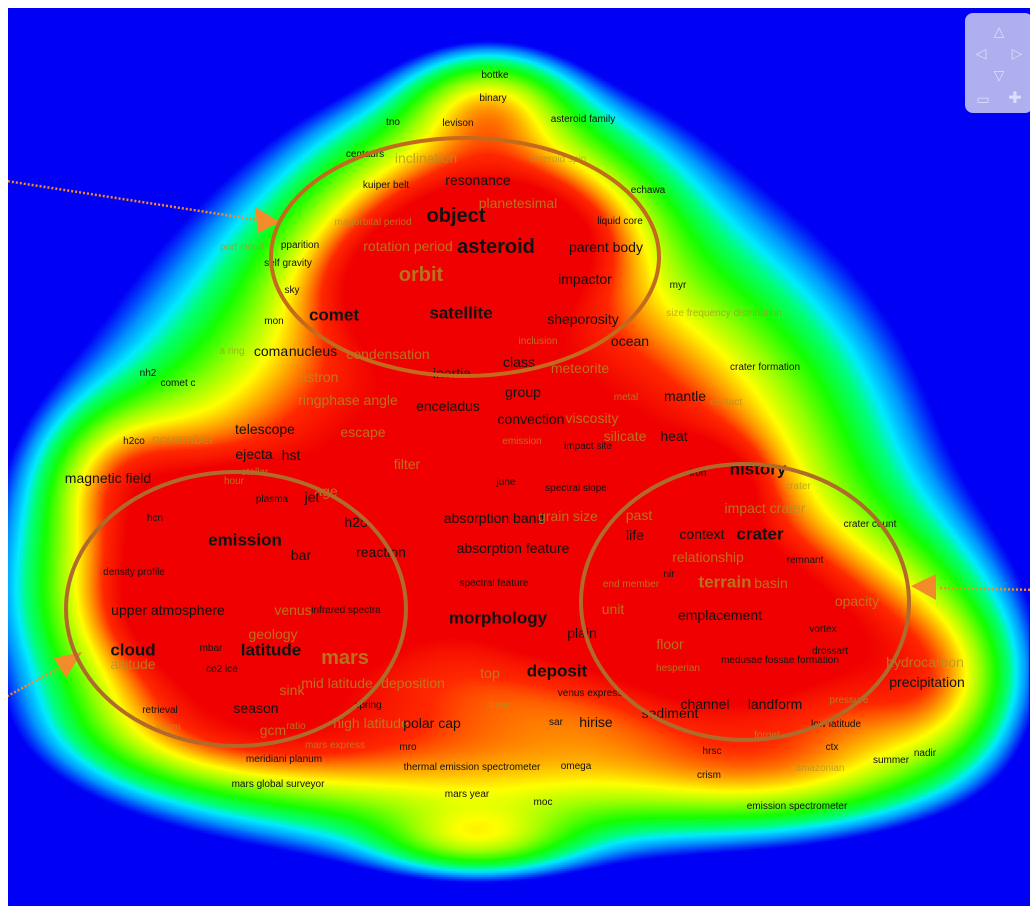  Describe the element at coordinates (265, 429) in the screenshot. I see `term-label: telescope` at that location.